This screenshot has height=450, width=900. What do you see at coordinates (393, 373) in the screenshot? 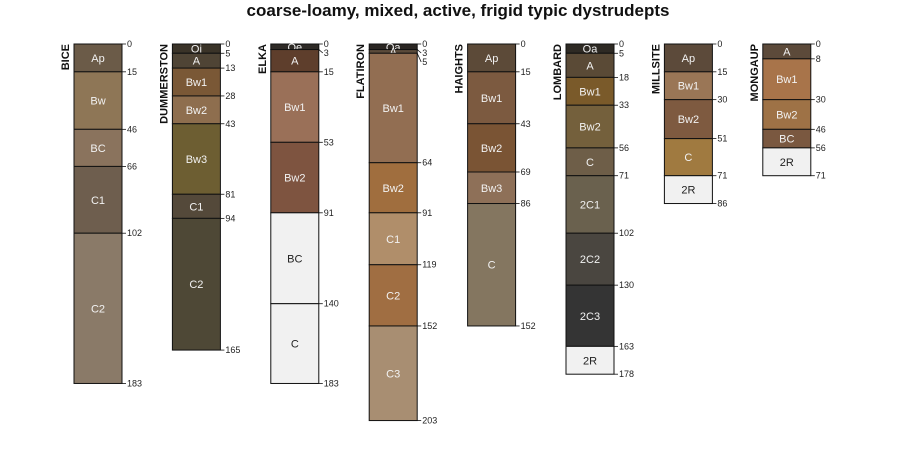
I see `horizon-c3` at bounding box center [393, 373].